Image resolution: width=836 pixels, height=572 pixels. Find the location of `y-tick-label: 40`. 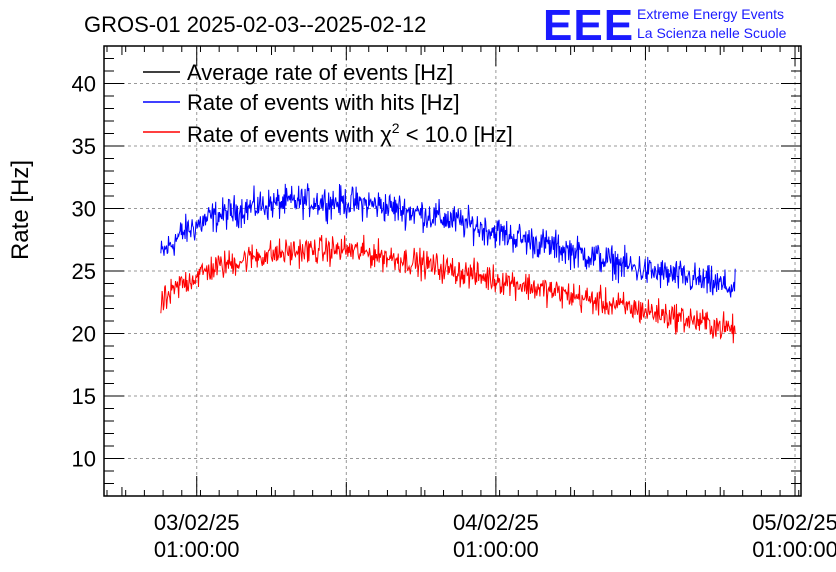

y-tick-label: 40 is located at coordinates (84, 84).